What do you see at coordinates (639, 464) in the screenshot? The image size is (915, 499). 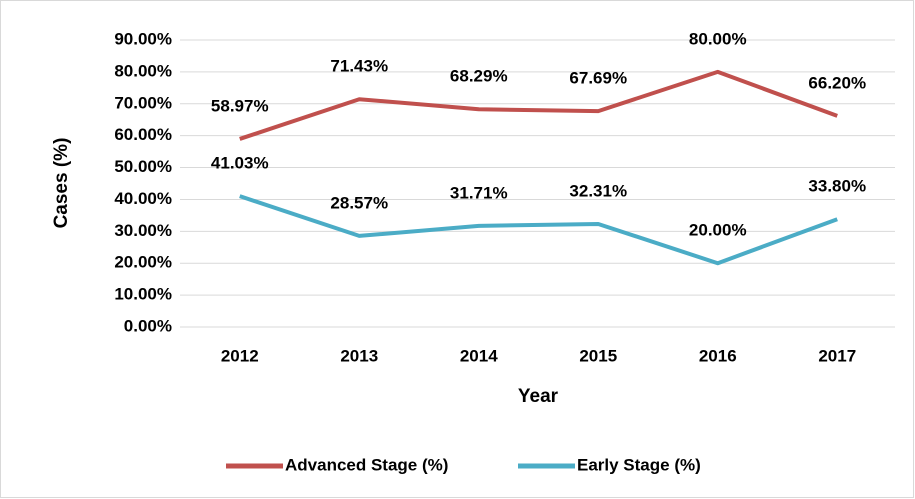 I see `legend-label: Early Stage (%)` at bounding box center [639, 464].